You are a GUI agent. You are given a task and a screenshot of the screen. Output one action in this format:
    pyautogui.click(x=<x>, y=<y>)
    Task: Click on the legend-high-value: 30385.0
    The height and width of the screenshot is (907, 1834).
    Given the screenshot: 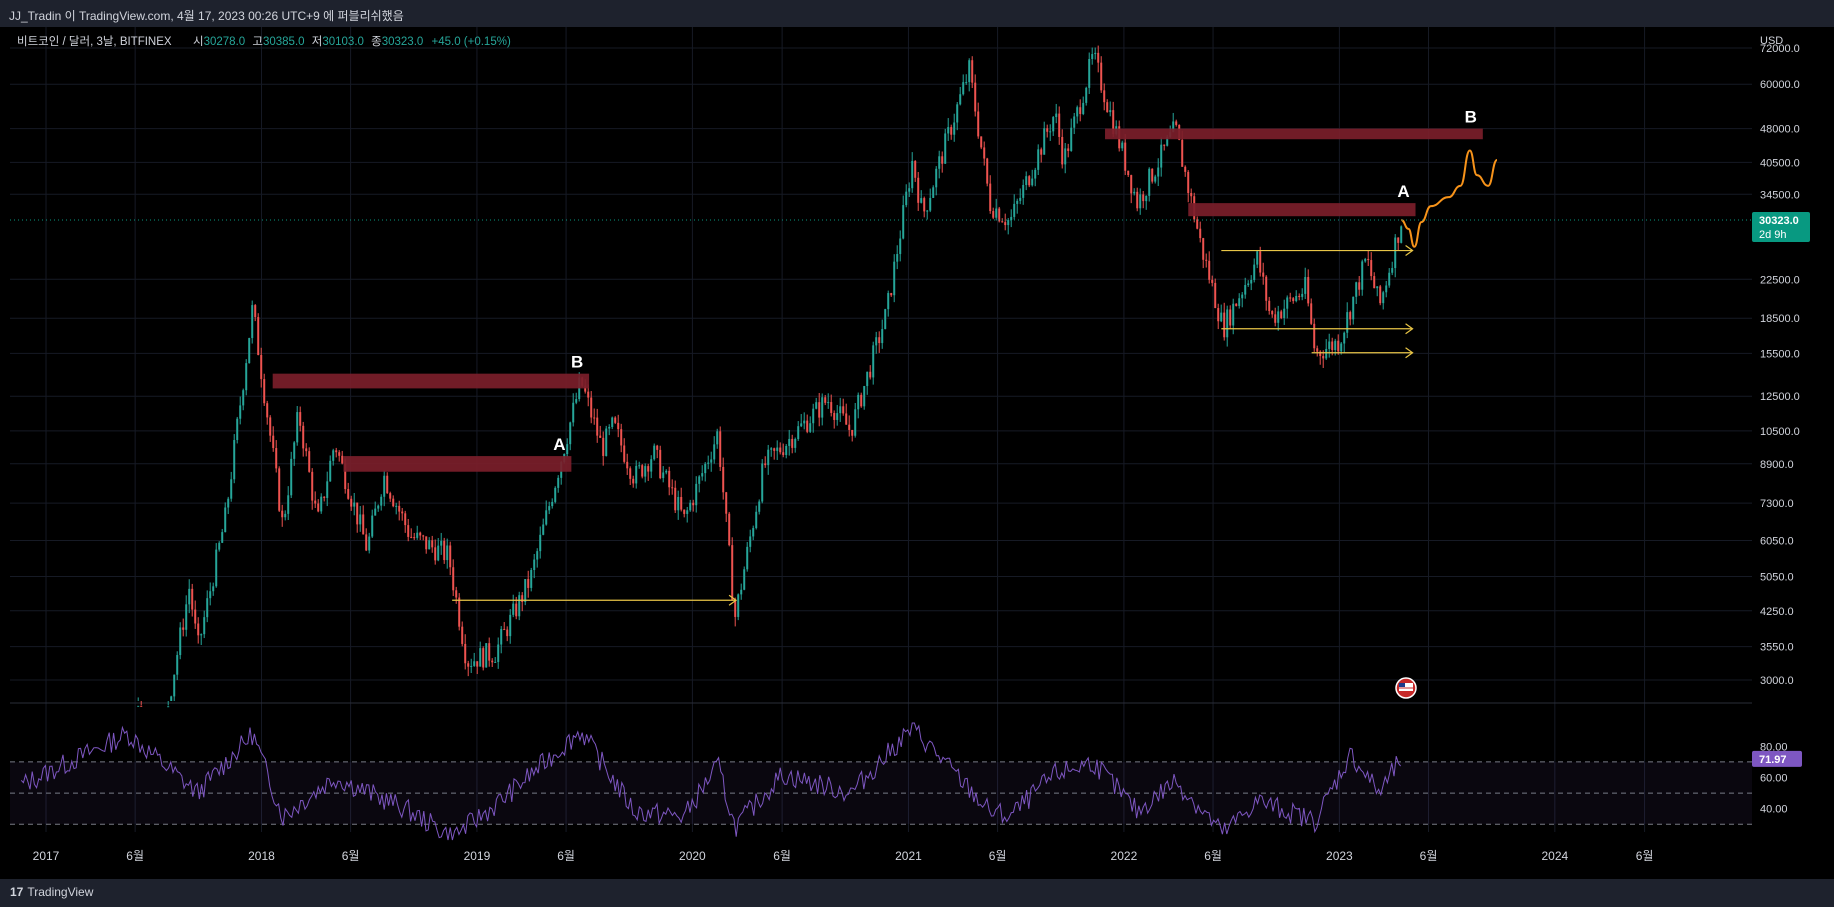 What is the action you would take?
    pyautogui.click(x=284, y=42)
    